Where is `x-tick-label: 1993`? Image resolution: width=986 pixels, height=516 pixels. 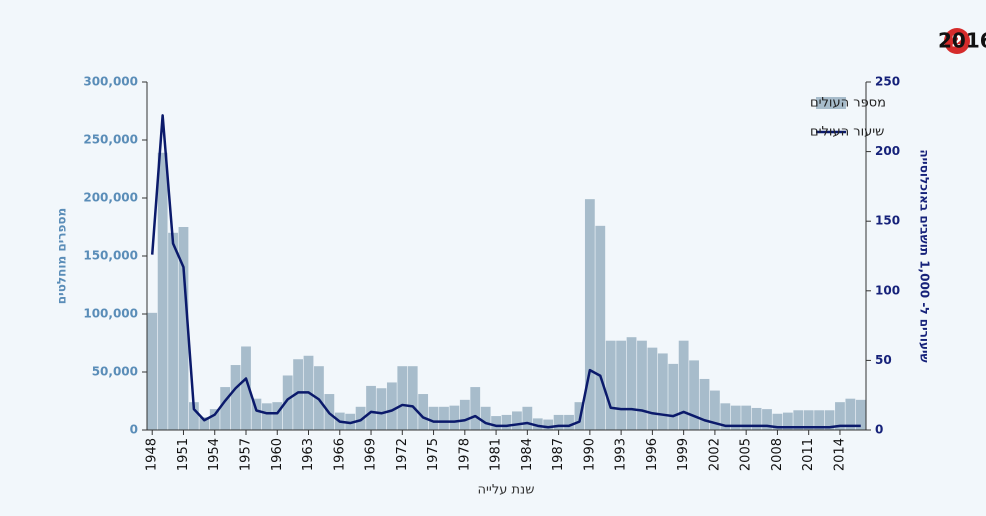 x-tick-label: 1993 is located at coordinates (621, 454).